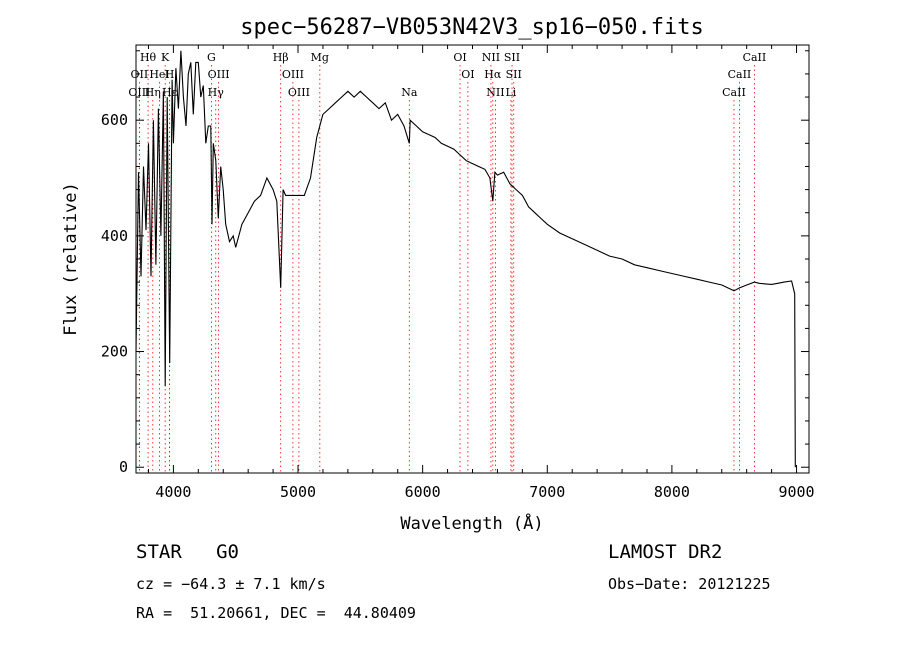 The image size is (900, 655). I want to click on x-tick-label: 6000, so click(423, 492).